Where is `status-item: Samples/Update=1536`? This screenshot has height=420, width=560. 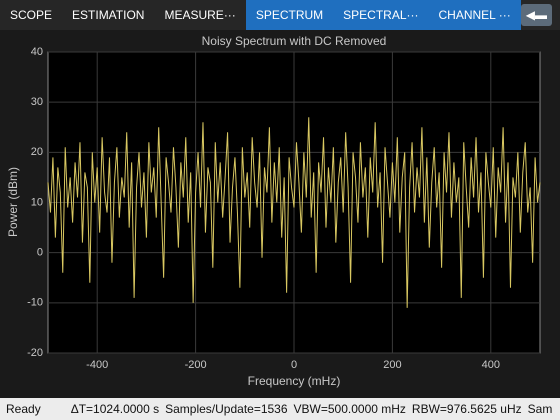
status-item: Samples/Update=1536 is located at coordinates (226, 409).